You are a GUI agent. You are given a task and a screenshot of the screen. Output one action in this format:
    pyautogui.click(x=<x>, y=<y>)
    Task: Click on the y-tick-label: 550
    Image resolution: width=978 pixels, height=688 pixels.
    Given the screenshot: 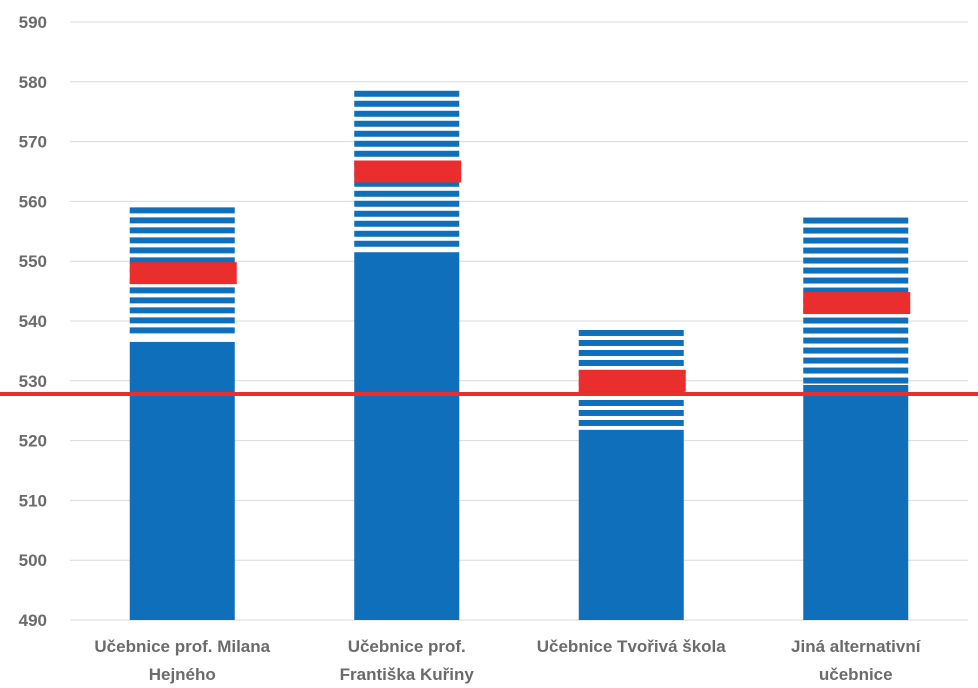 What is the action you would take?
    pyautogui.click(x=33, y=261)
    